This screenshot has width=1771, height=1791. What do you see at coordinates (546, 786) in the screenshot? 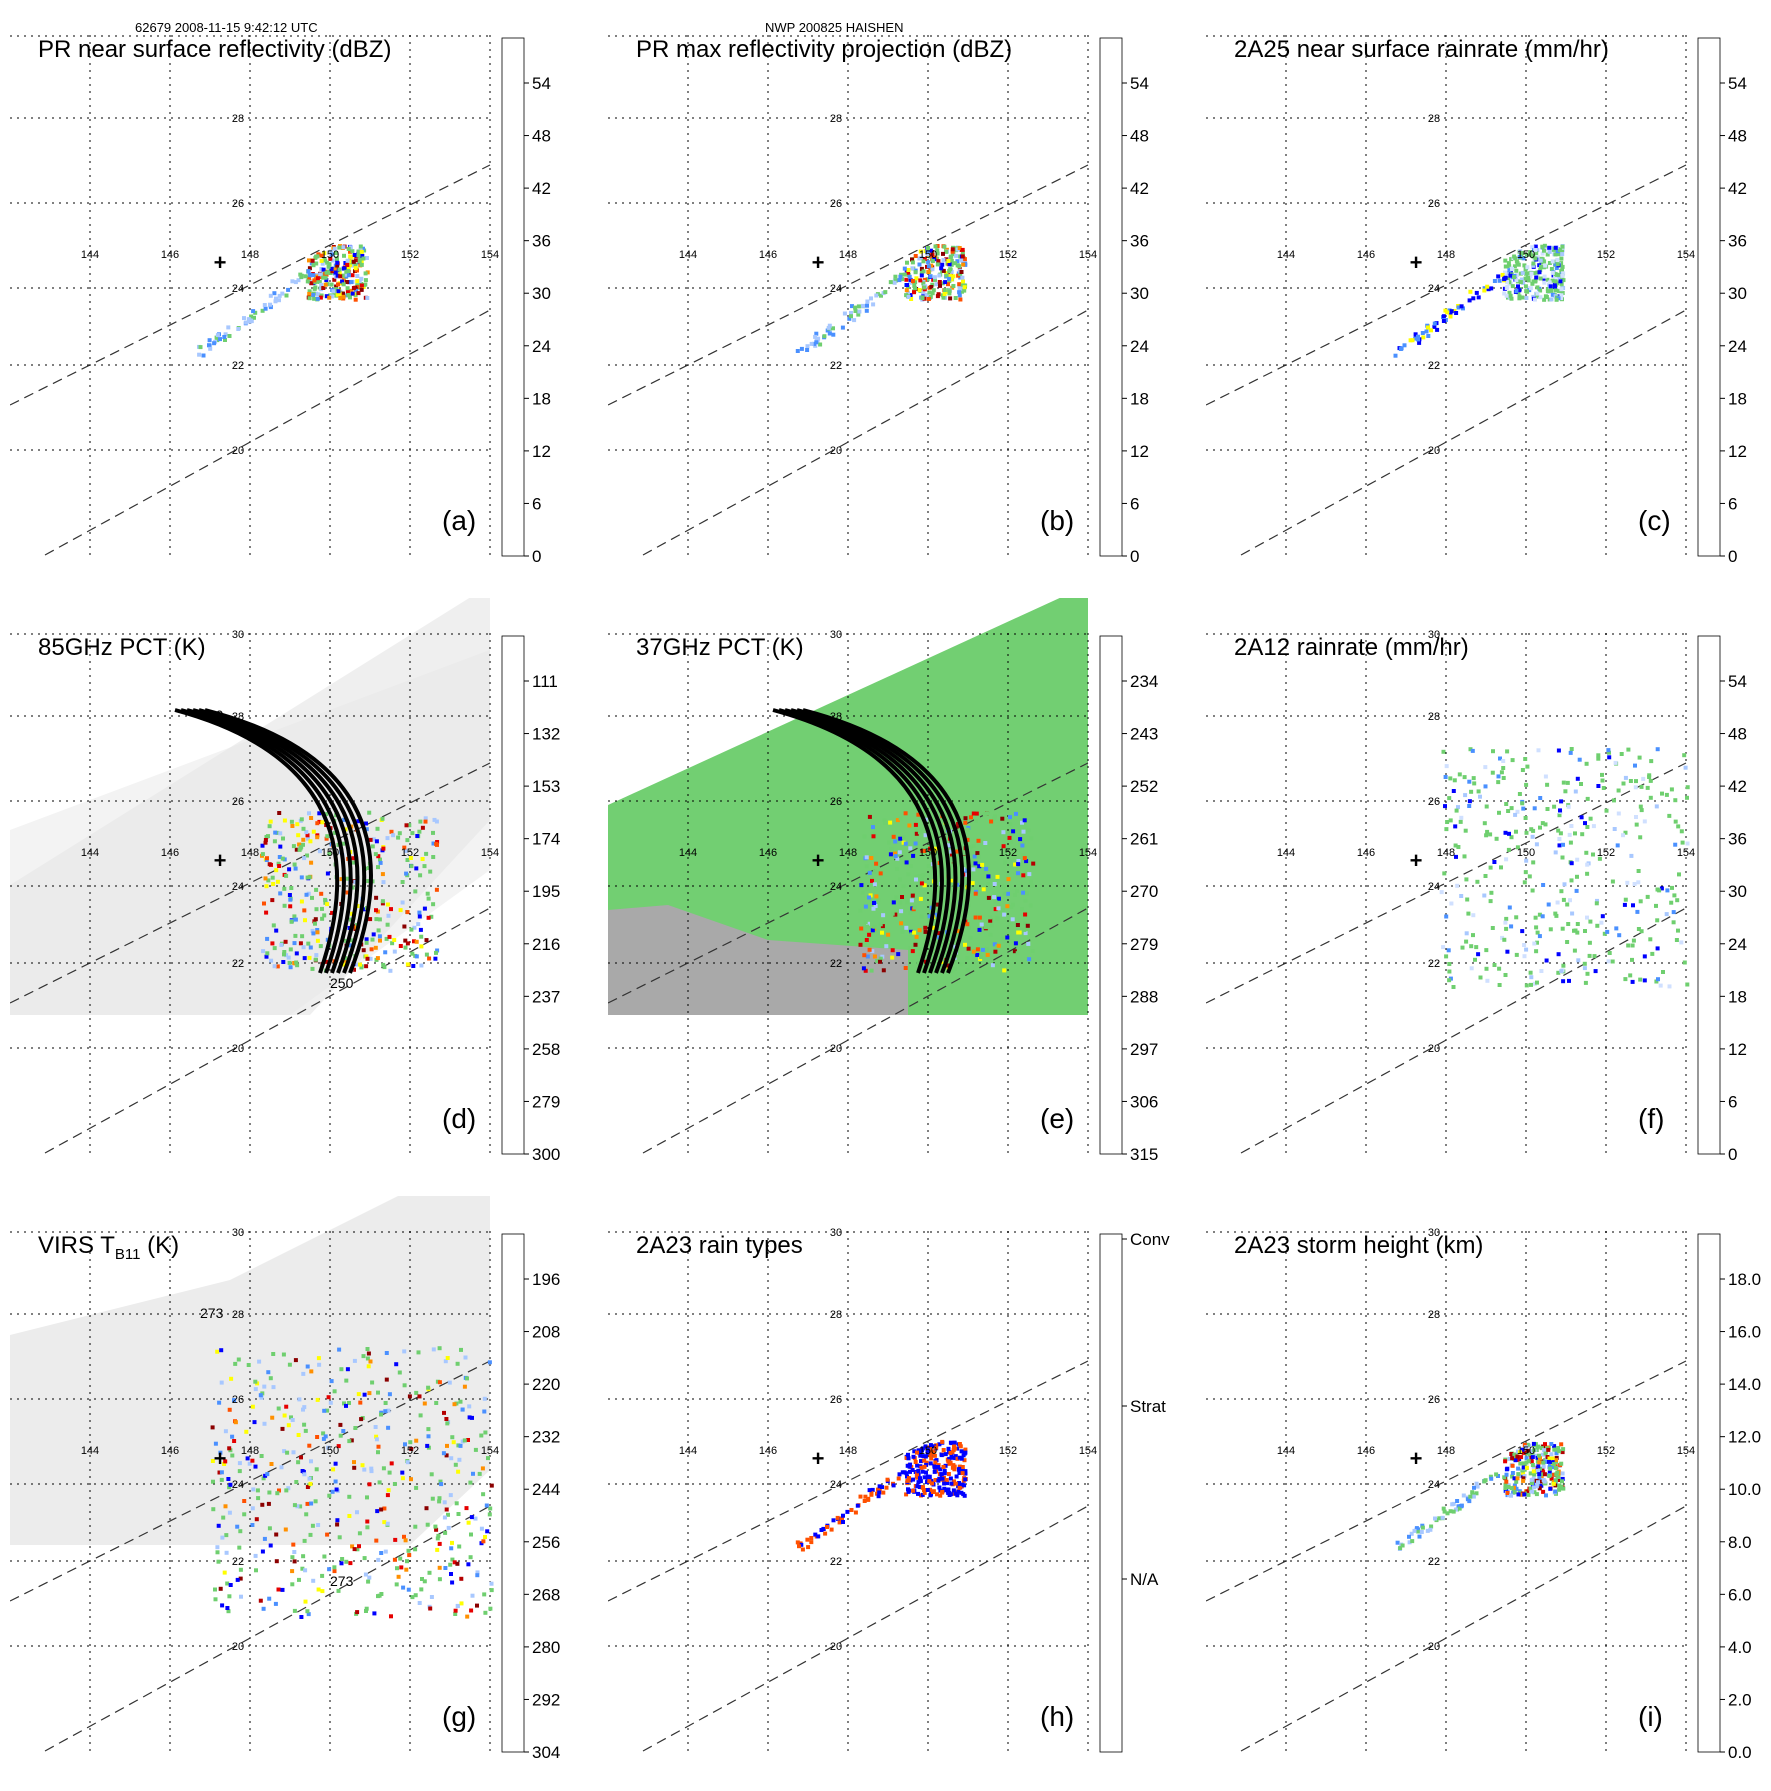
I see `colorbar-label: 153` at bounding box center [546, 786].